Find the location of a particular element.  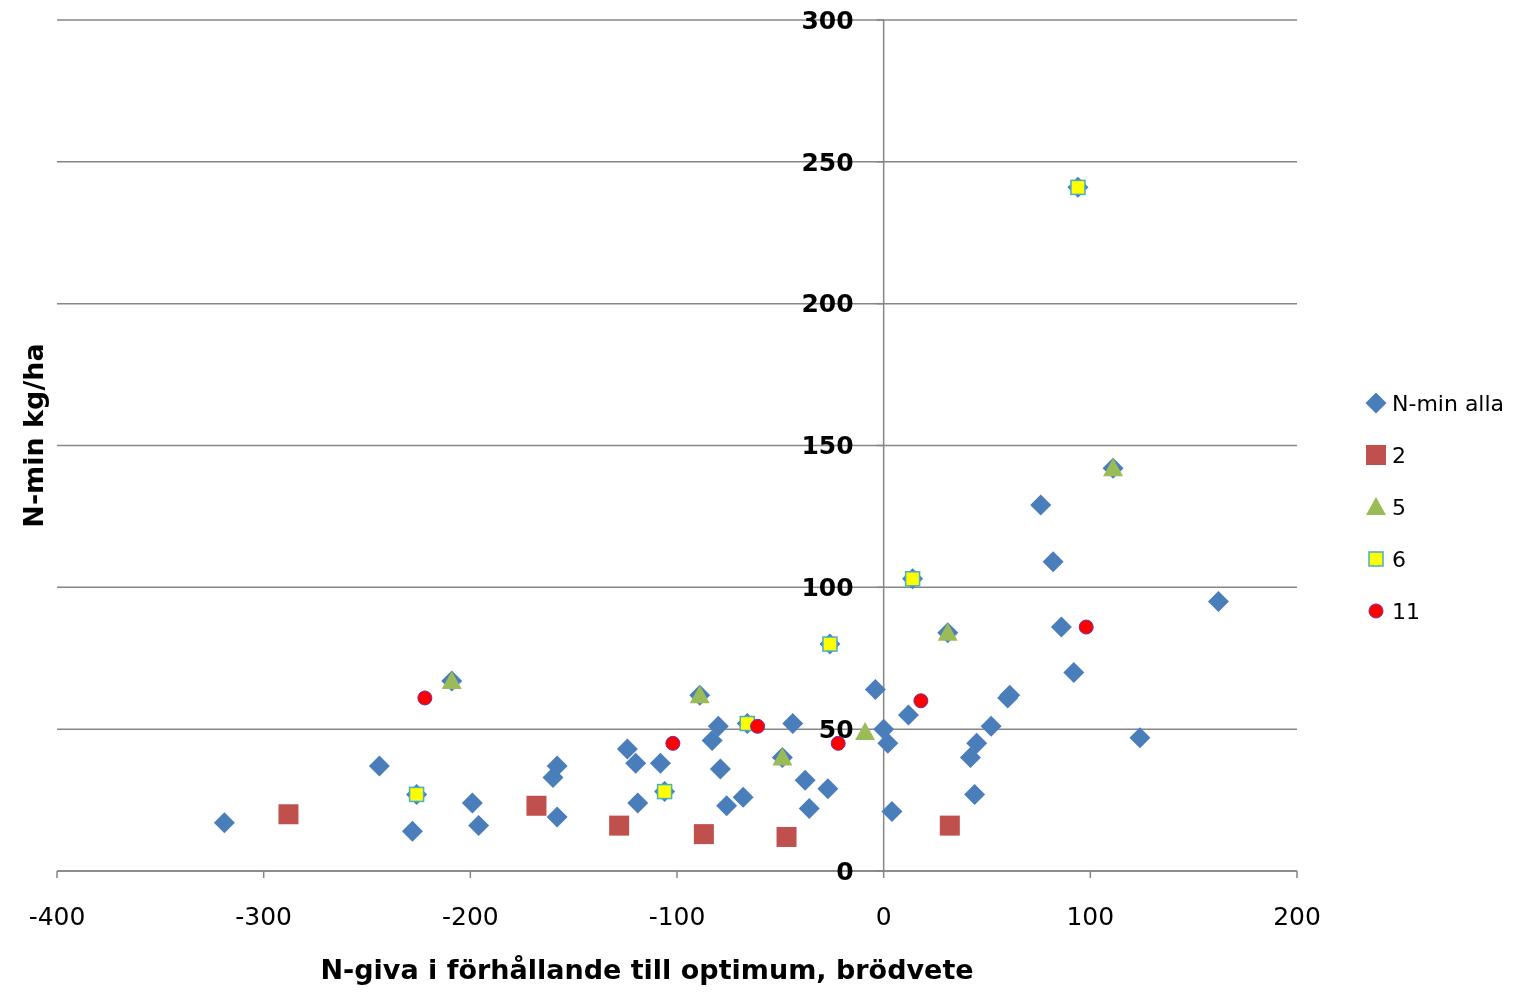

legend-label: 5 is located at coordinates (1399, 507).